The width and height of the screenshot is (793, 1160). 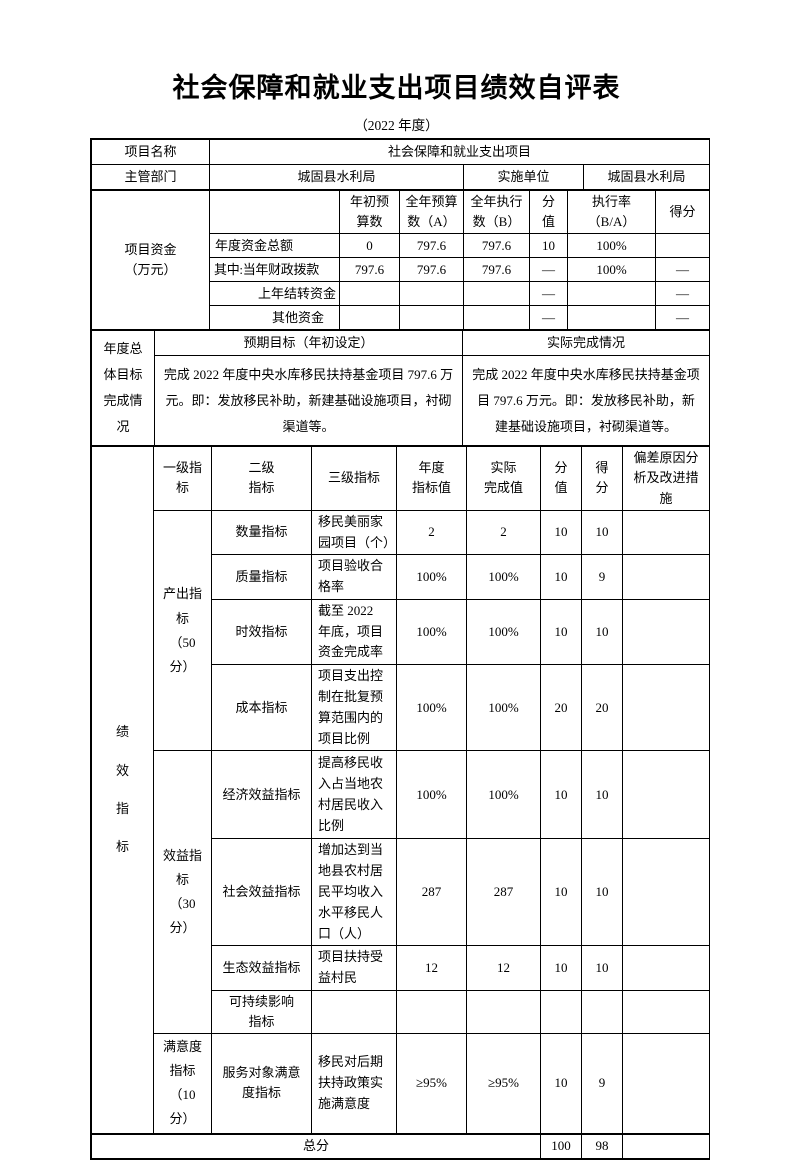 What do you see at coordinates (602, 478) in the screenshot?
I see `header-score: 得 分` at bounding box center [602, 478].